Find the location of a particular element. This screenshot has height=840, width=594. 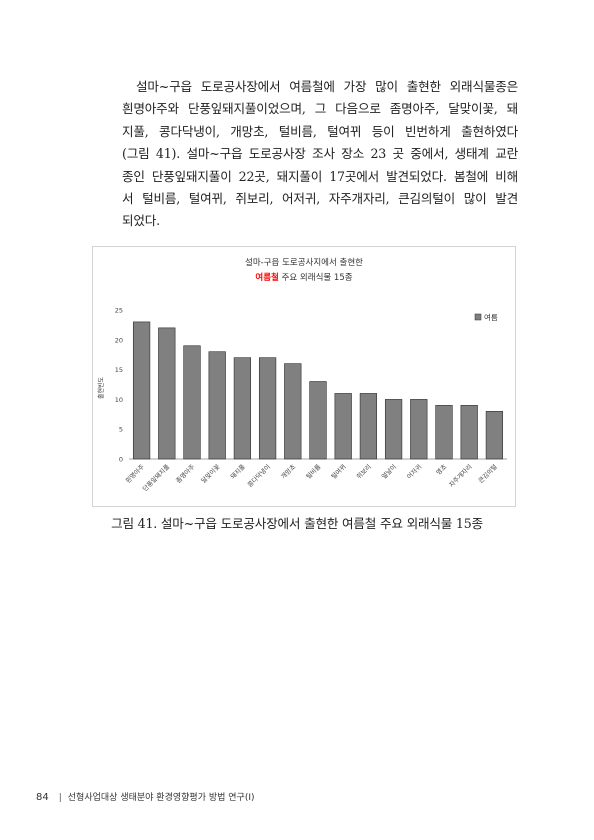

page-number: 84 is located at coordinates (42, 797).